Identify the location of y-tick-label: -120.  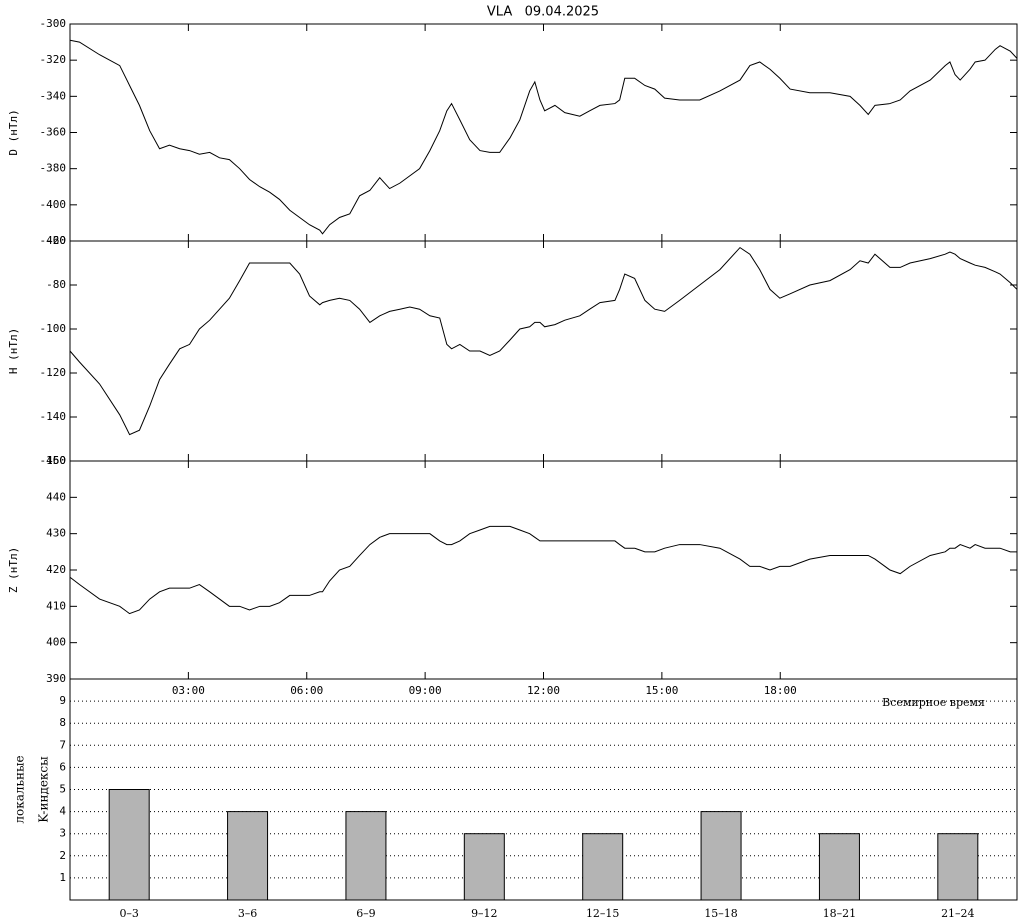
(53, 372).